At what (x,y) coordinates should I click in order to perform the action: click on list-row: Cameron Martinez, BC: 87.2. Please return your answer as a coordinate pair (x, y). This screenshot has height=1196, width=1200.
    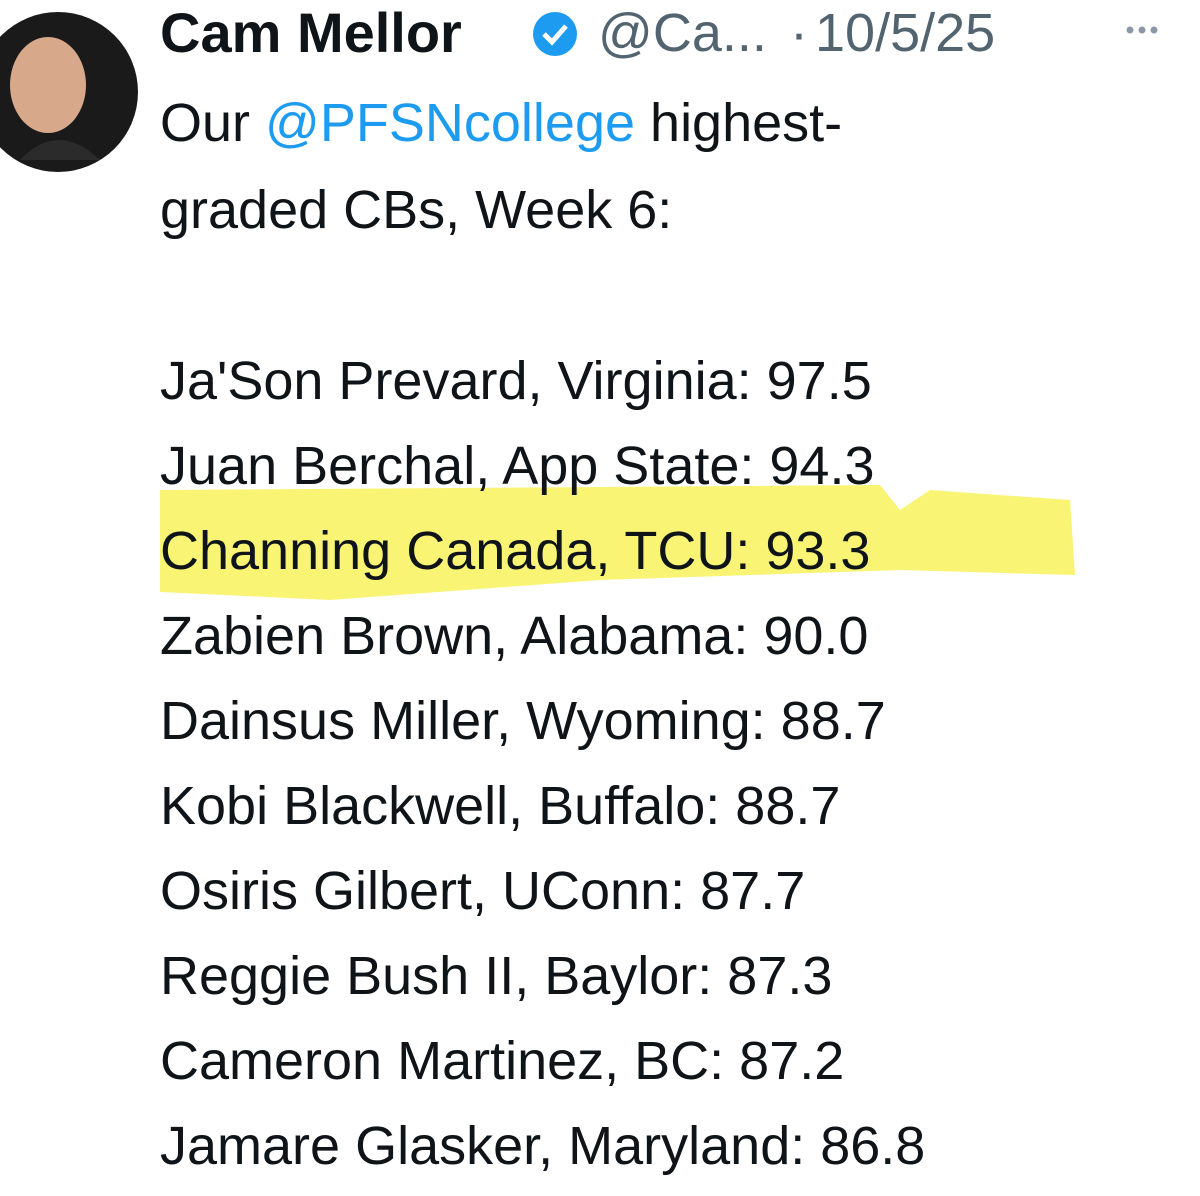
    Looking at the image, I should click on (502, 1061).